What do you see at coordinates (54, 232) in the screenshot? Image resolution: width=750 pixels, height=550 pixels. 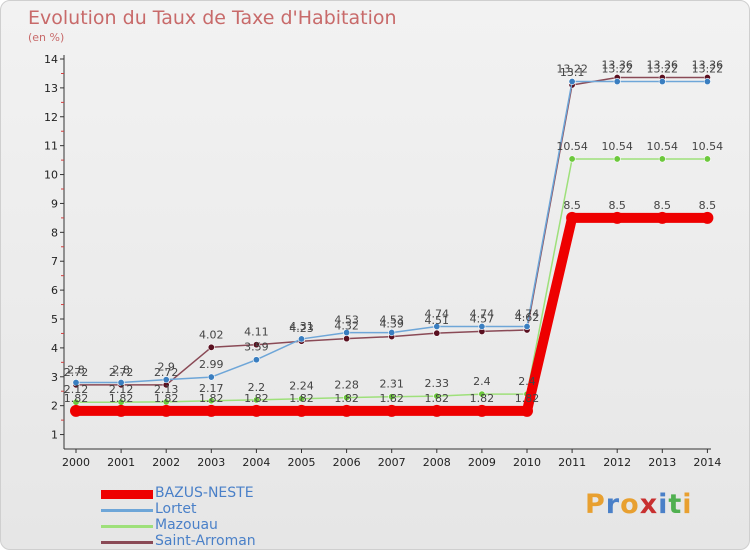 I see `y-tick-label: 8` at bounding box center [54, 232].